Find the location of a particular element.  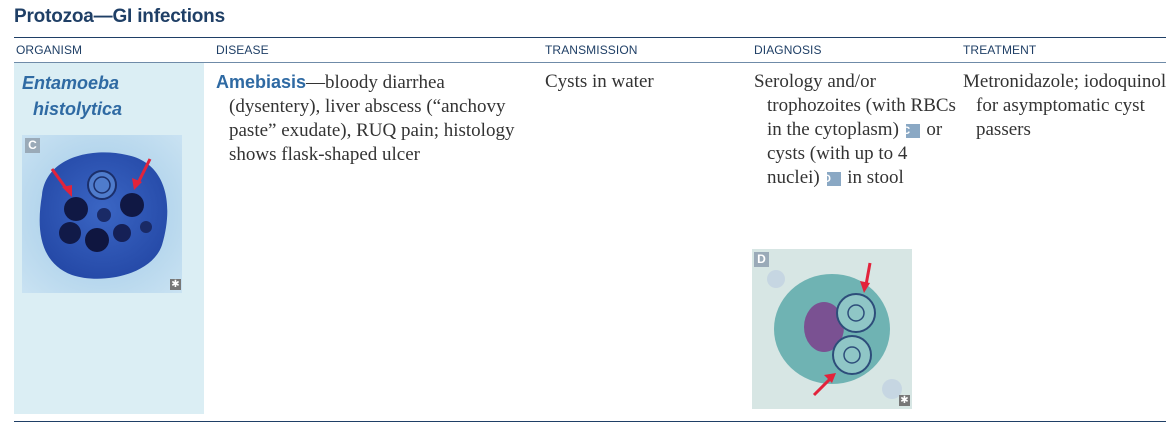

transmission-cell: Cysts in water is located at coordinates (599, 81).